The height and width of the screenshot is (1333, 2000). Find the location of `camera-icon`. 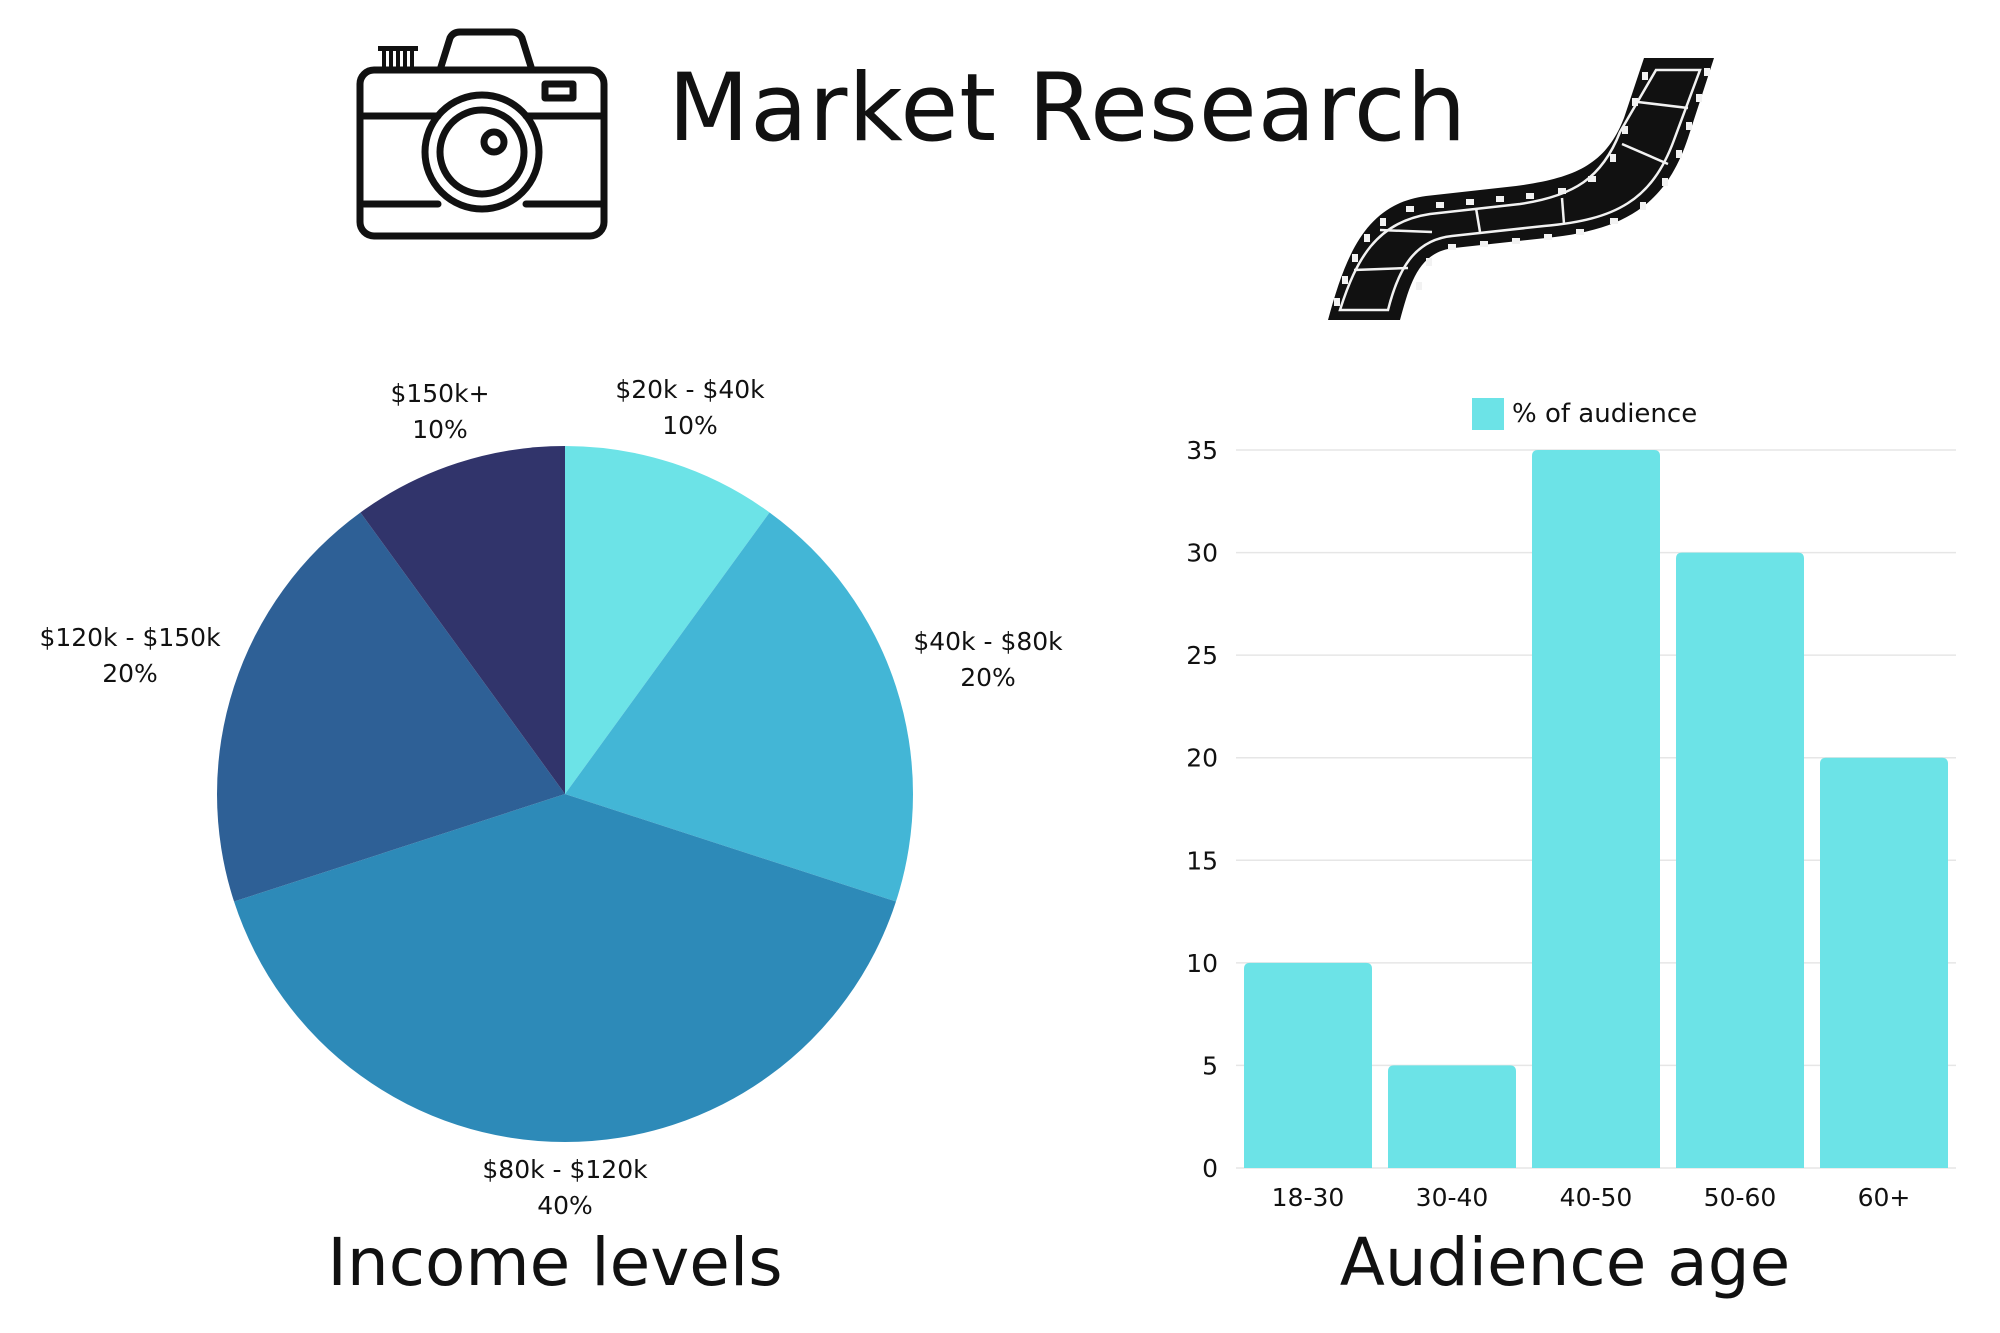

camera-icon is located at coordinates (482, 134).